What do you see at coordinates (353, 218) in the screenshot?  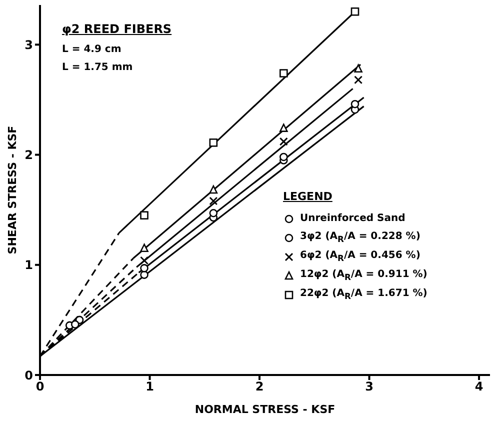 I see `legend-label: Unreinforced Sand` at bounding box center [353, 218].